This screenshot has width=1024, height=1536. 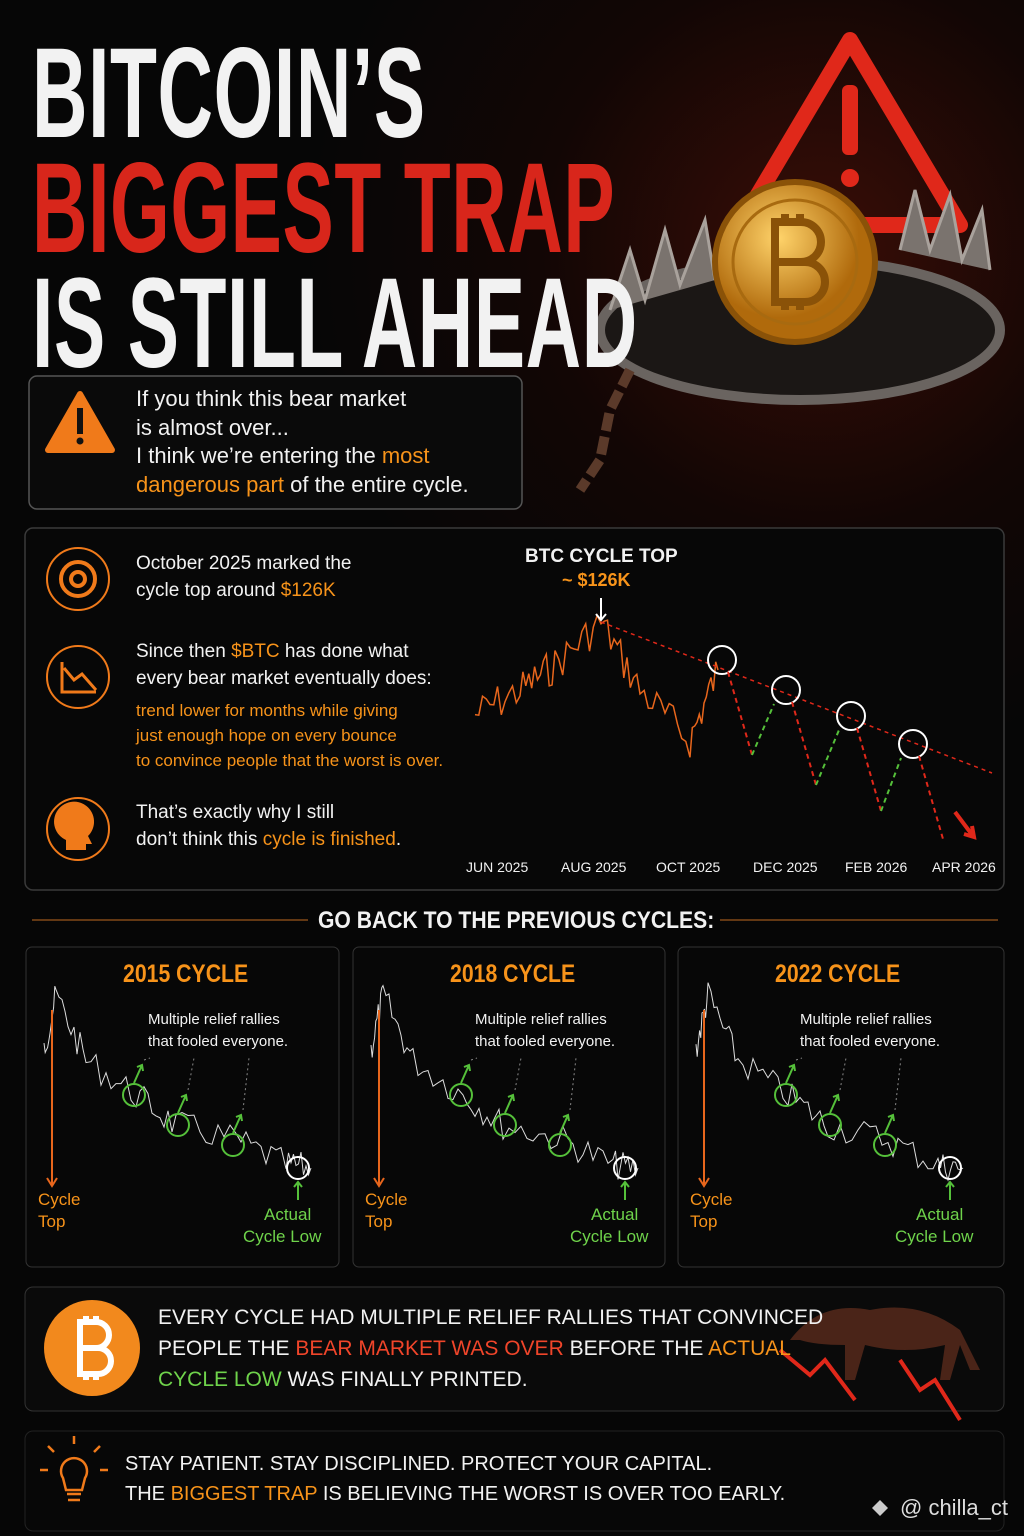 I want to click on summary-text: BEFORE THE, so click(x=636, y=1348).